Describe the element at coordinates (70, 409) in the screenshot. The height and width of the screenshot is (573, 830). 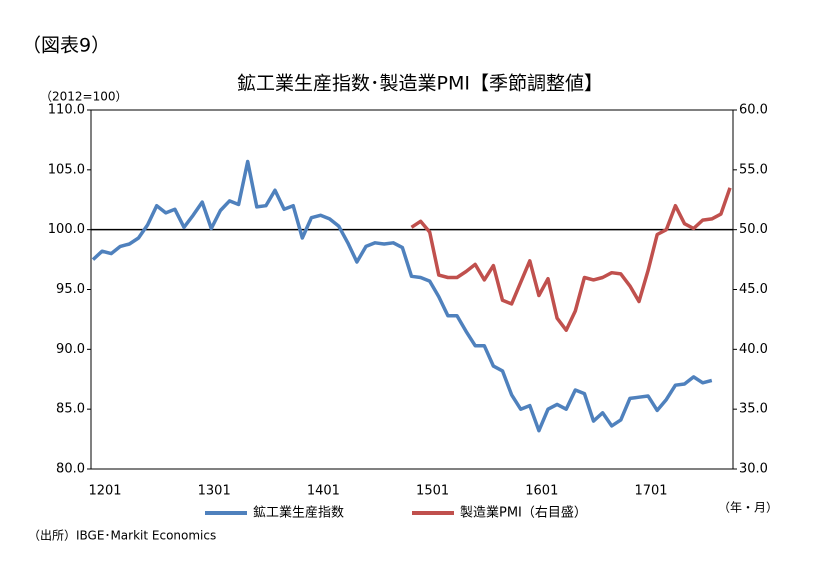
I see `y-tick-label: 85.0` at that location.